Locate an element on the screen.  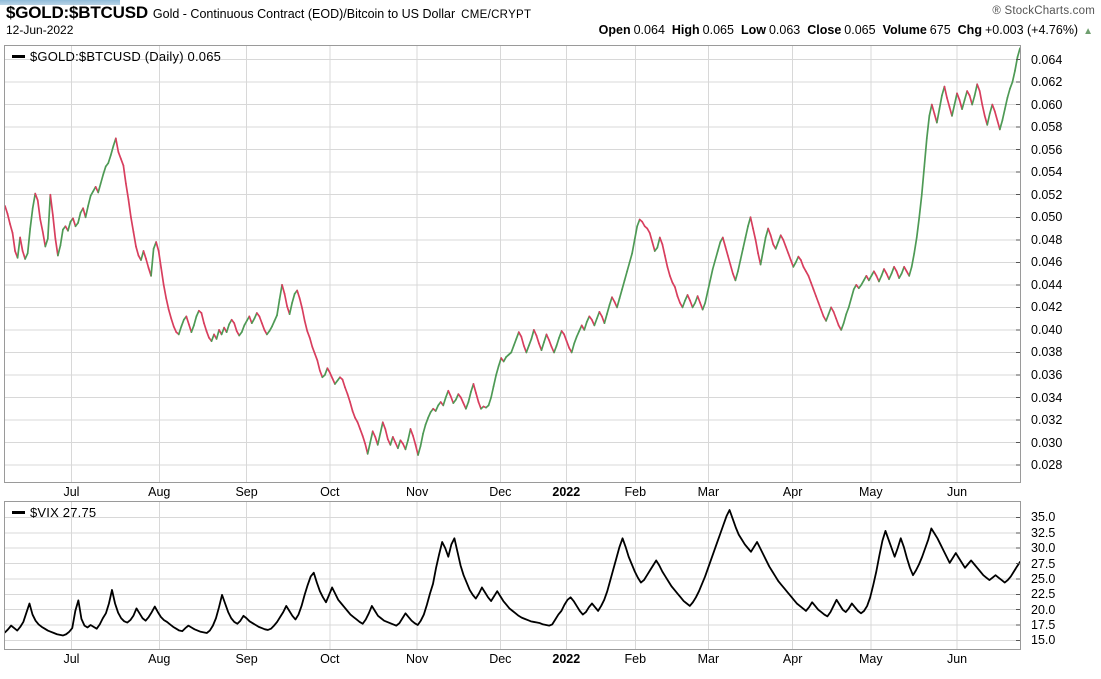
y-tick-label: 0.052 is located at coordinates (1047, 194).